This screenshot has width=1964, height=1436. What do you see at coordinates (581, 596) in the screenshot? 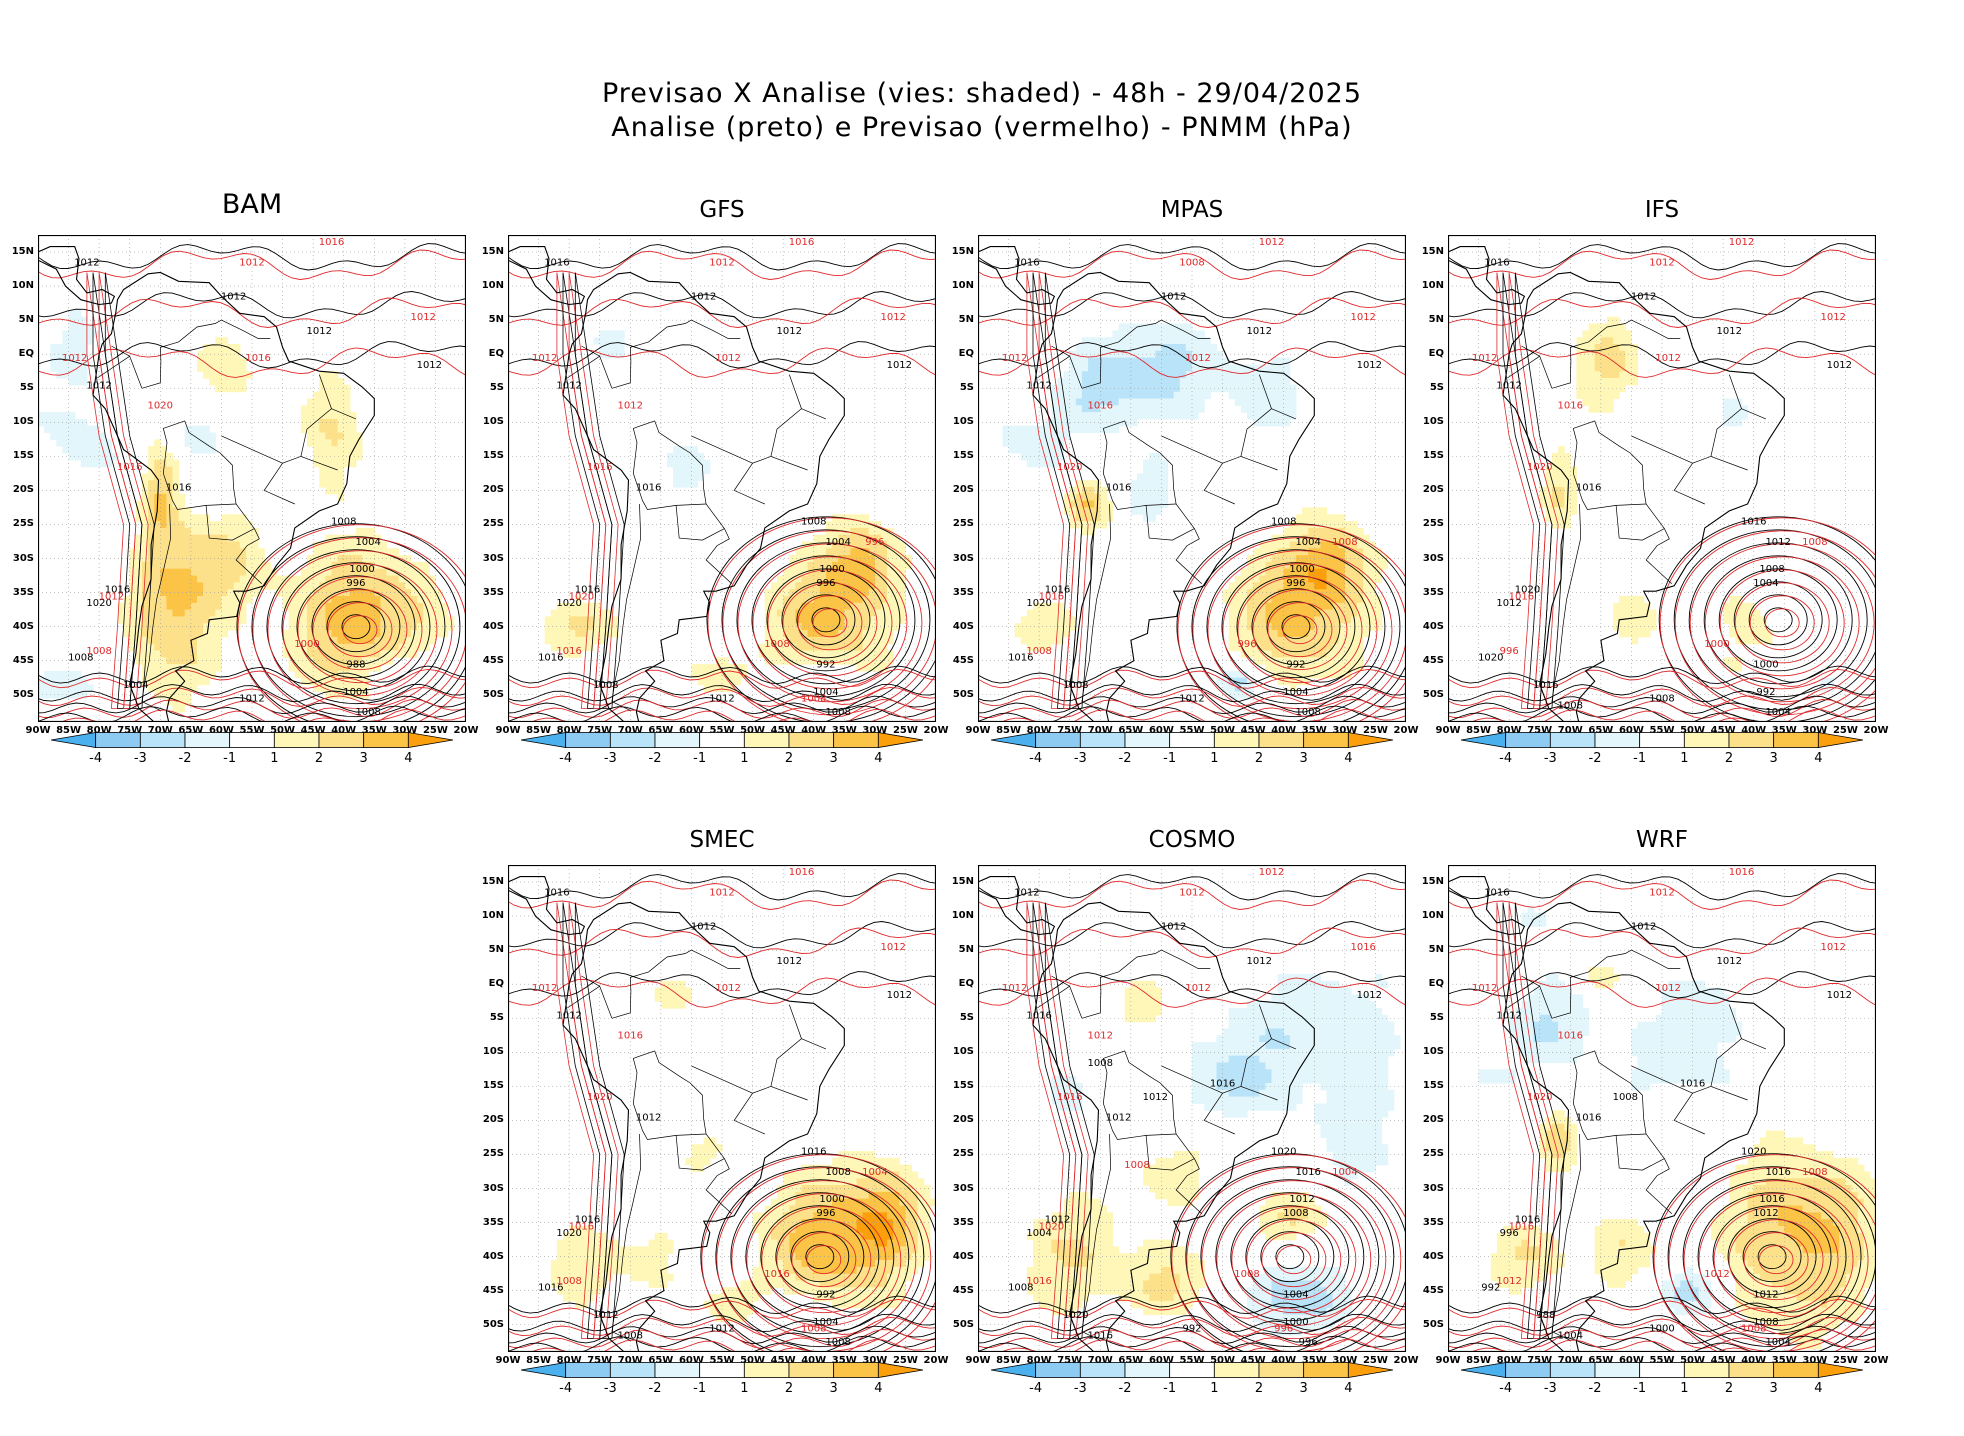
I see `forecast-label: 1020` at bounding box center [581, 596].